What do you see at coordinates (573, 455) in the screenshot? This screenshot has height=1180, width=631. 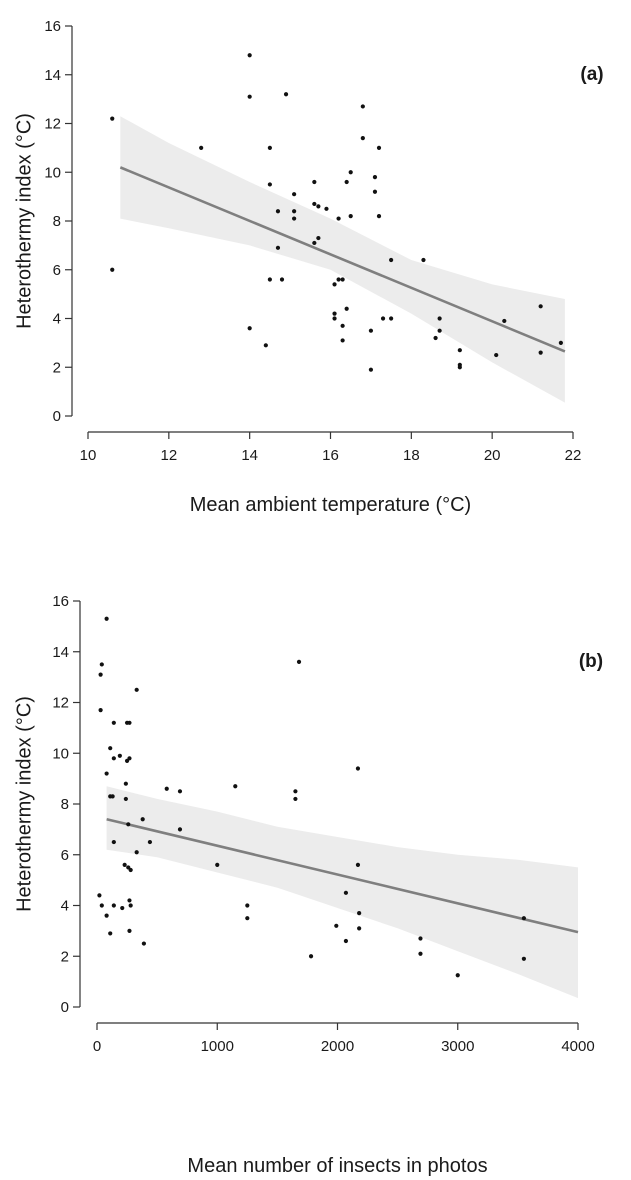 I see `x-tick-label: 22` at bounding box center [573, 455].